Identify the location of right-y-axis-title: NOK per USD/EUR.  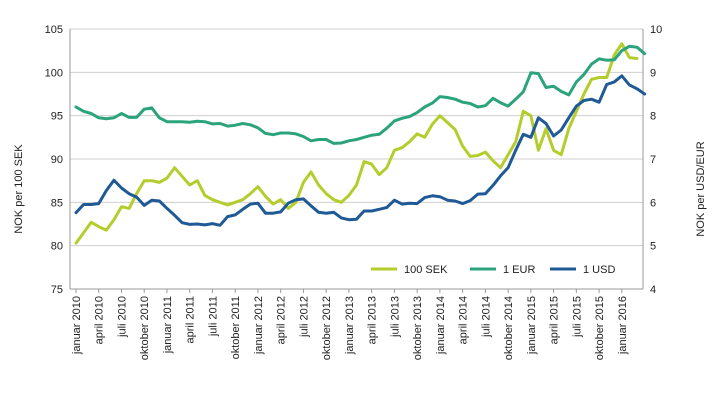
(701, 188).